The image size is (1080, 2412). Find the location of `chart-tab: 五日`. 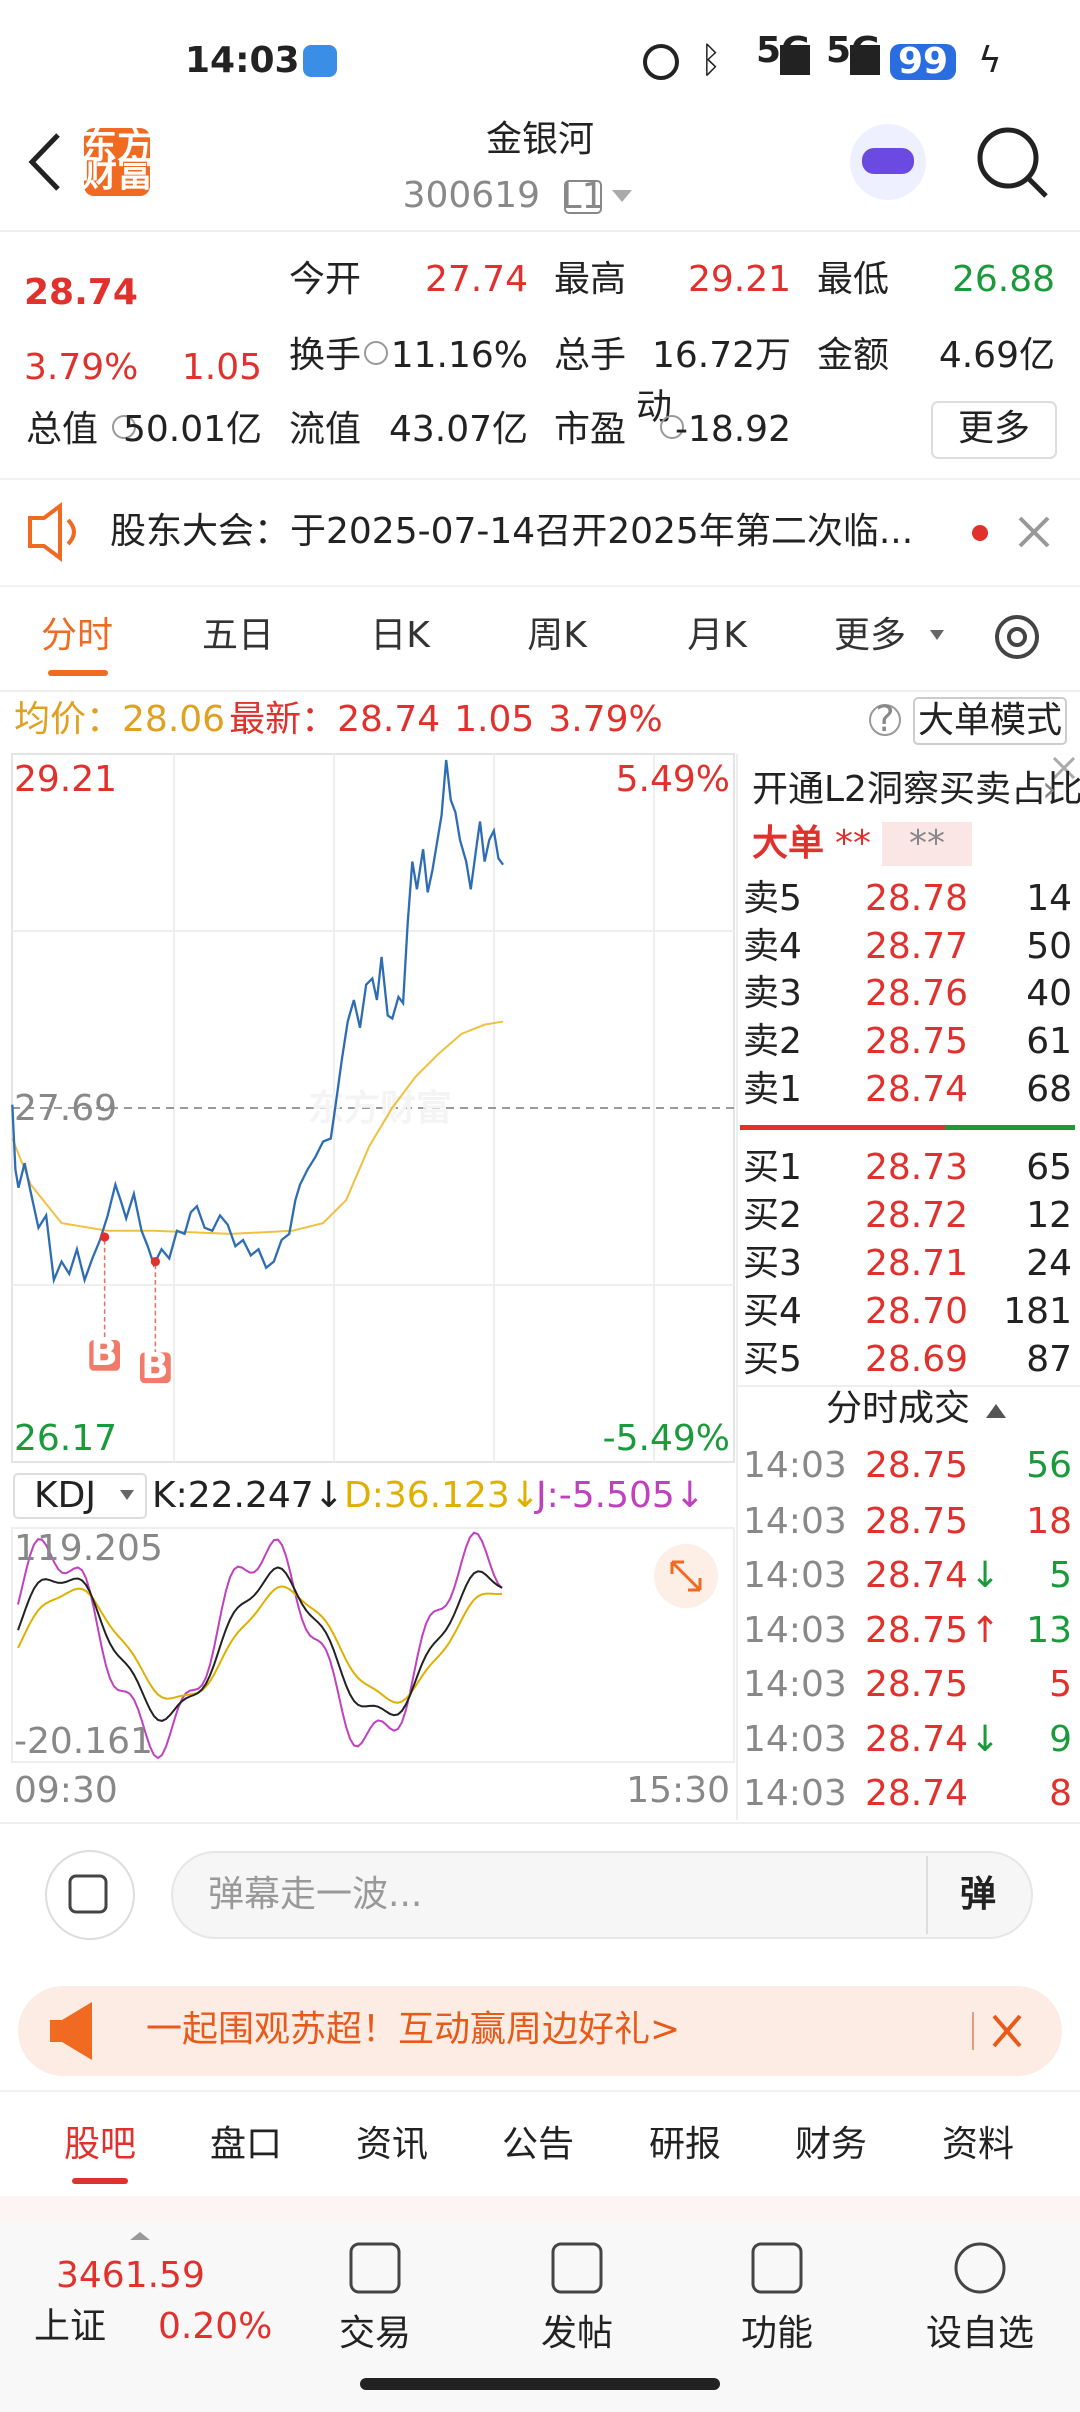

chart-tab: 五日 is located at coordinates (238, 635).